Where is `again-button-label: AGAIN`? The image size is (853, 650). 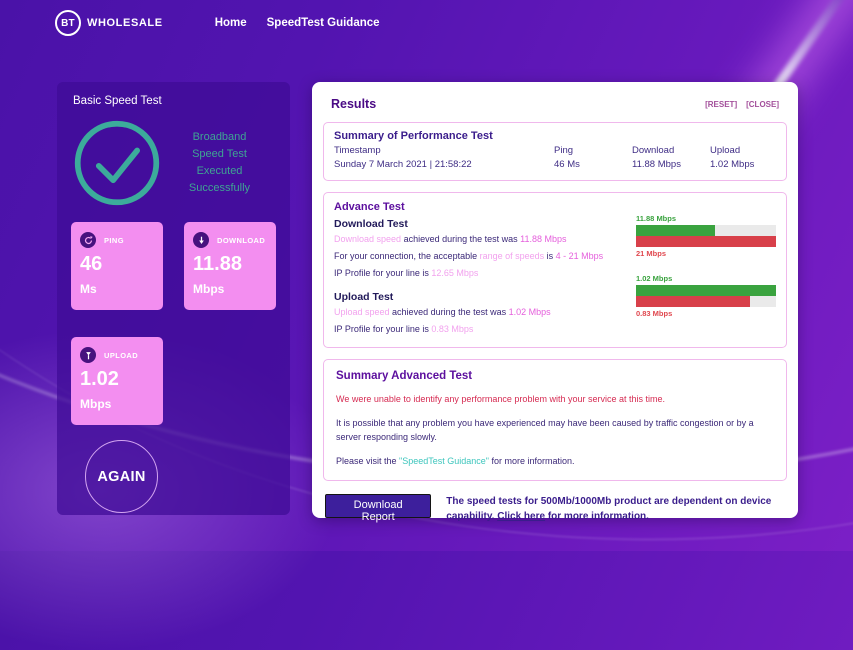
again-button-label: AGAIN is located at coordinates (121, 476).